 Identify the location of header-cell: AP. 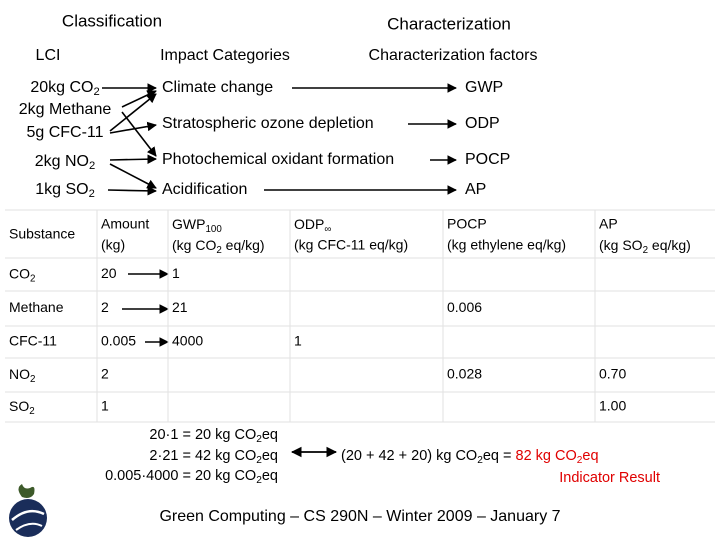
(608, 224).